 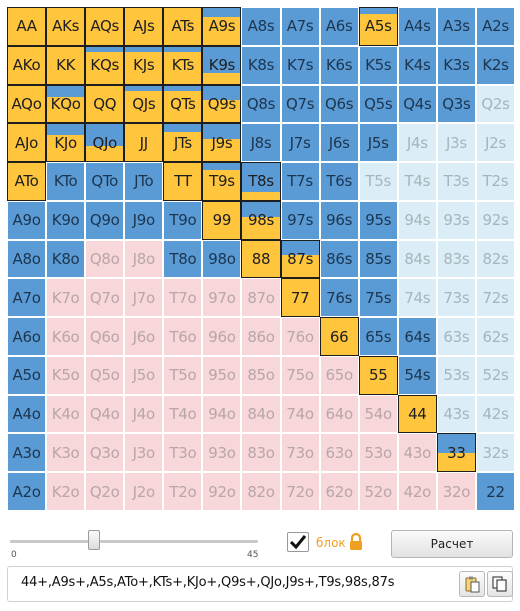 What do you see at coordinates (66, 104) in the screenshot?
I see `hand-cell: KQo` at bounding box center [66, 104].